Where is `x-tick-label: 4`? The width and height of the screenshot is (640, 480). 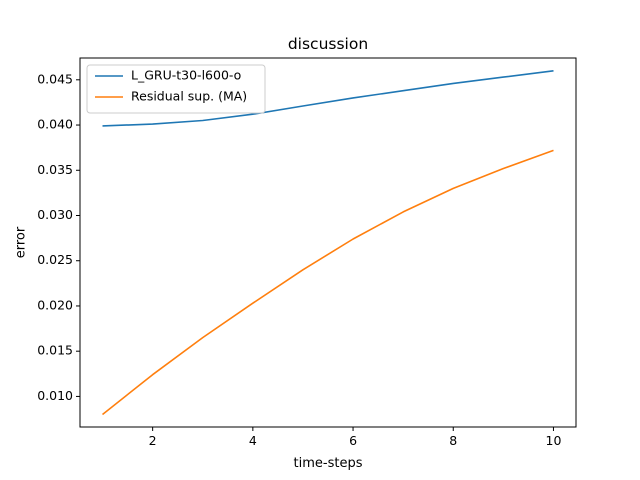
x-tick-label: 4 is located at coordinates (253, 440).